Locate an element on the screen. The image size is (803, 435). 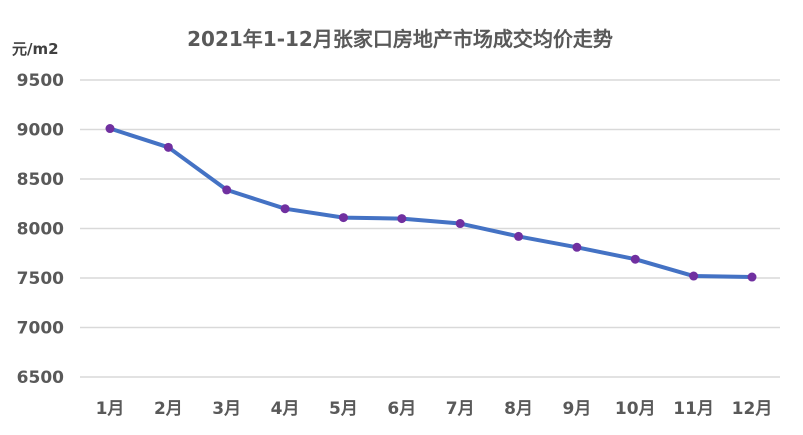
y-axis-unit-label: 元/m2 is located at coordinates (35, 49).